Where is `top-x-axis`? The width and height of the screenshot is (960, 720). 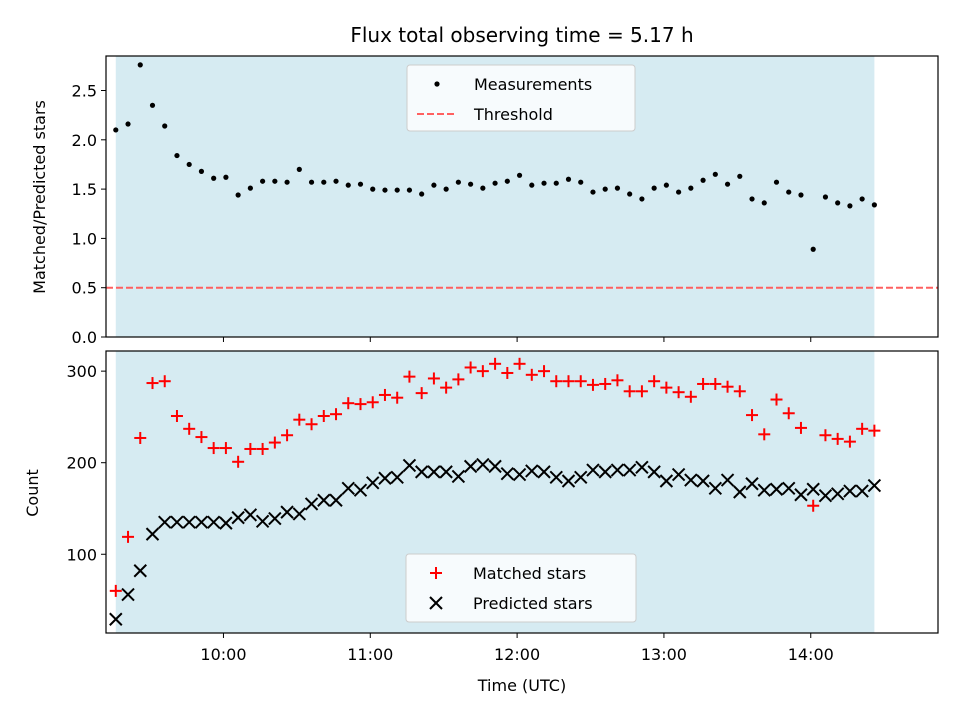
top-x-axis is located at coordinates (517, 339).